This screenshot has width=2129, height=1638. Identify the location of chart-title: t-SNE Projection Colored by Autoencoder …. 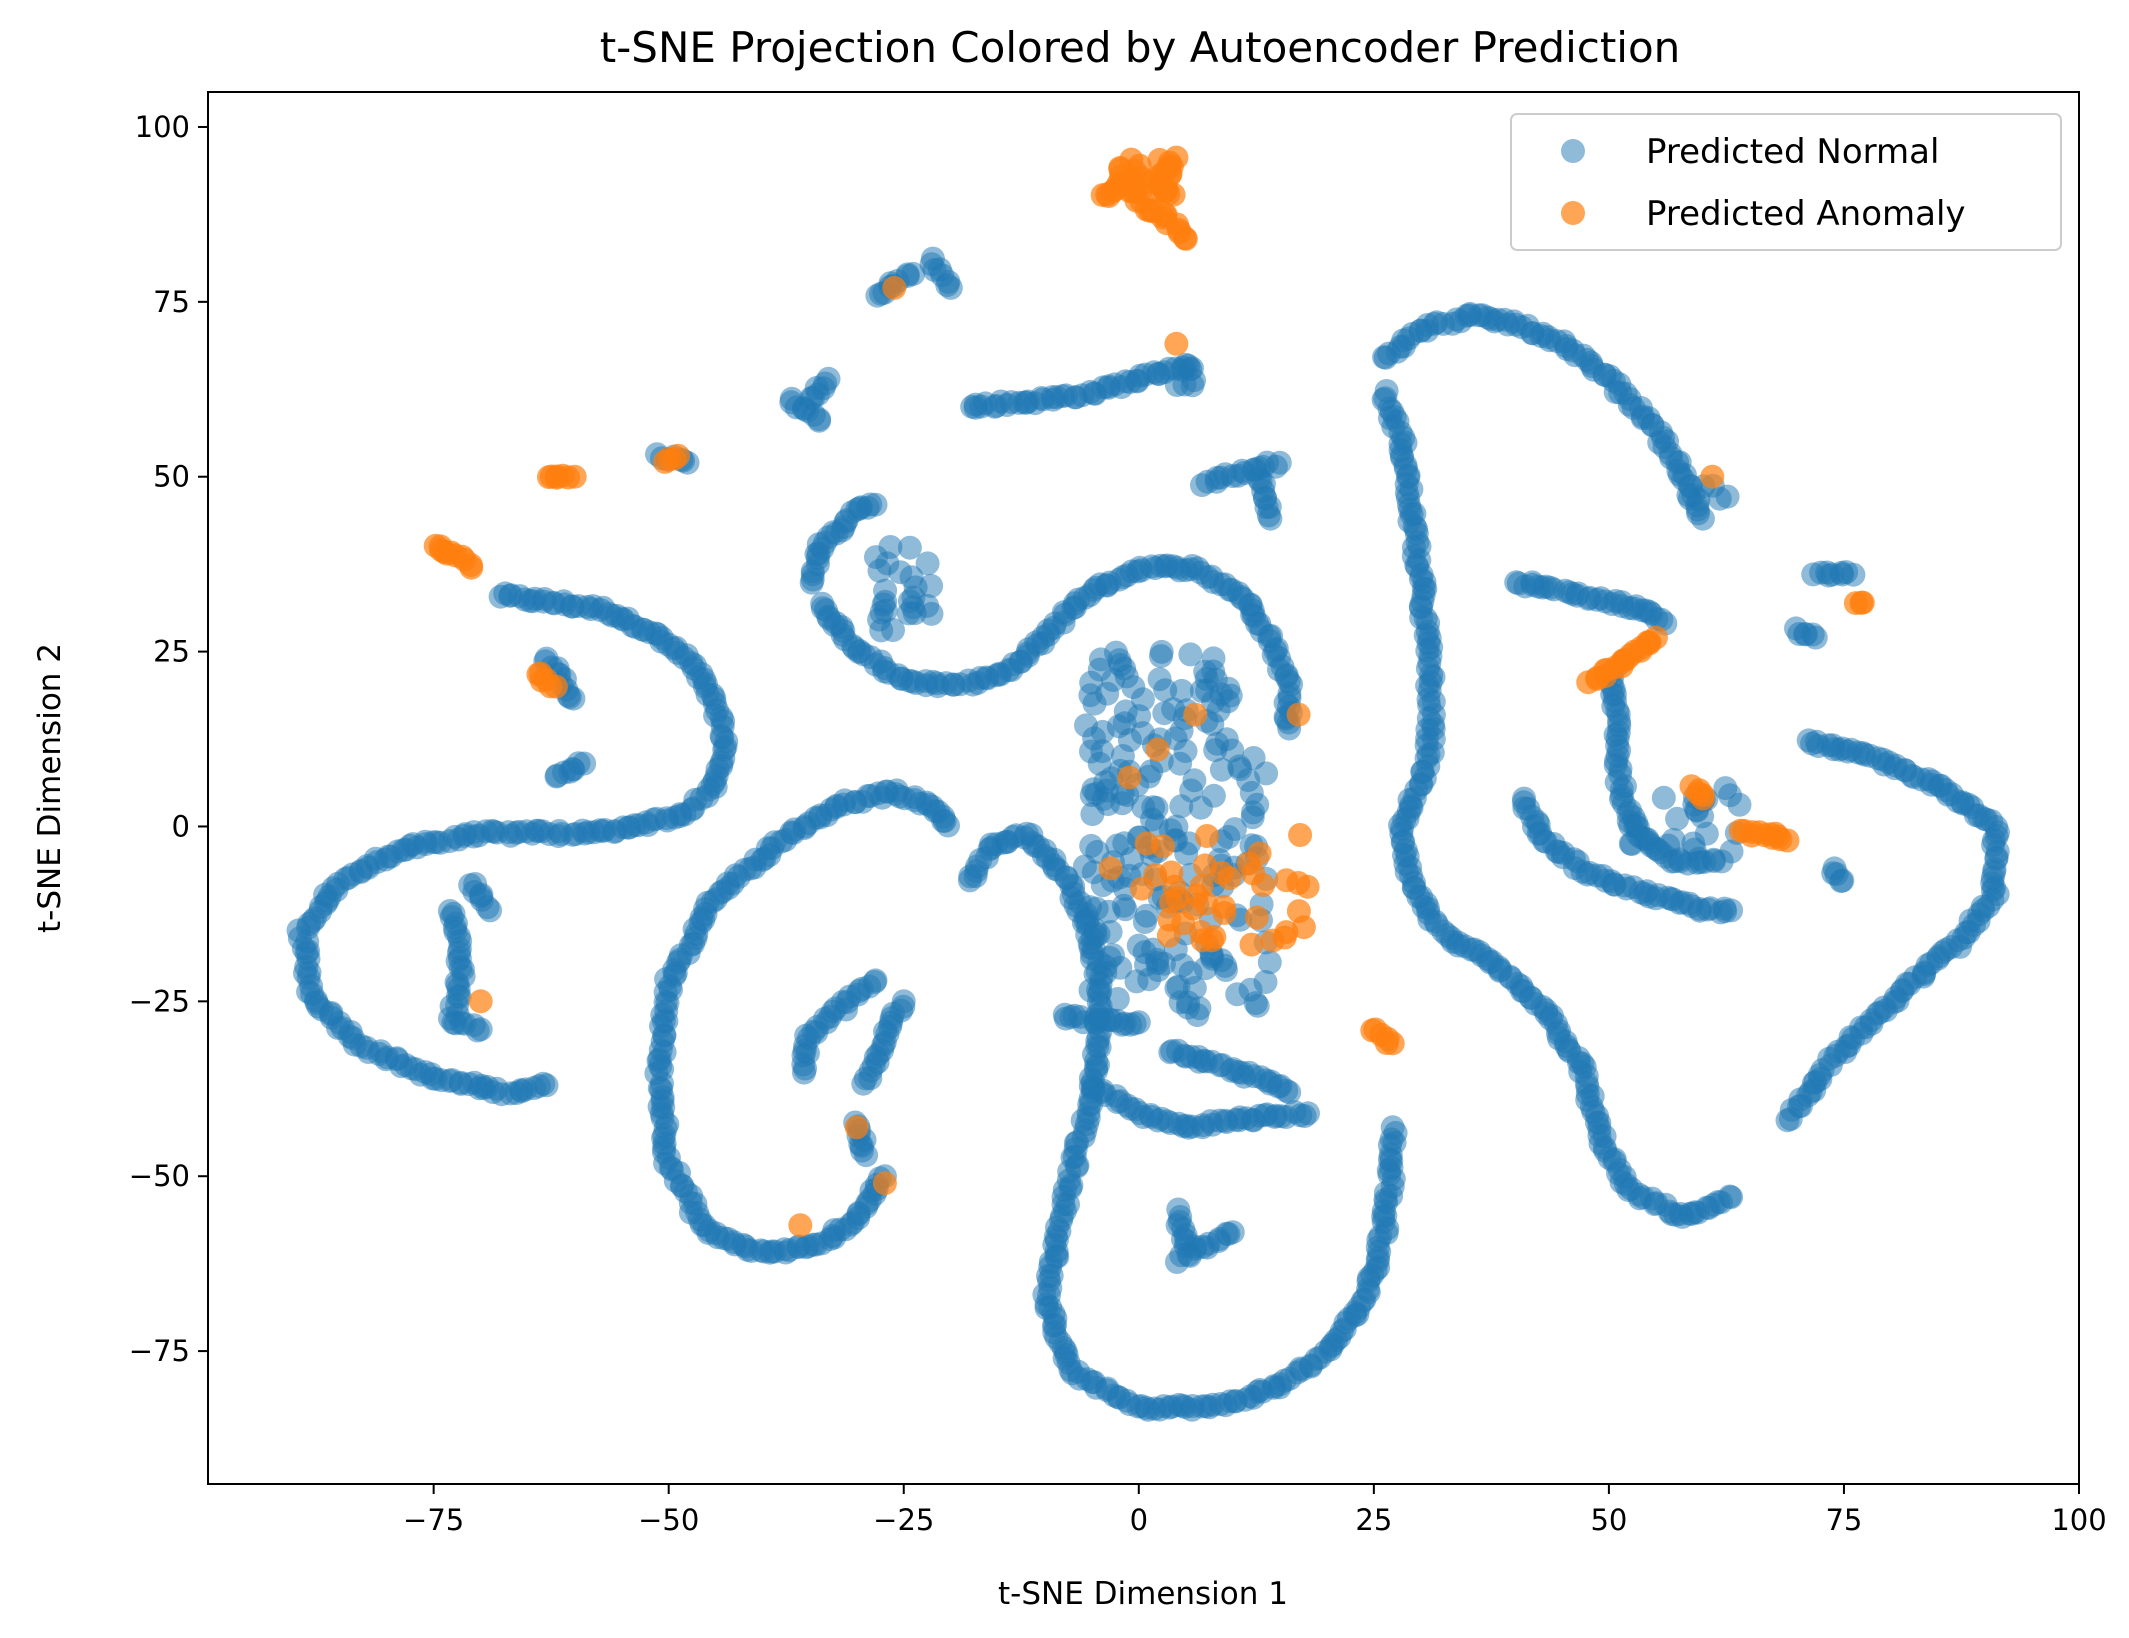
(1140, 47).